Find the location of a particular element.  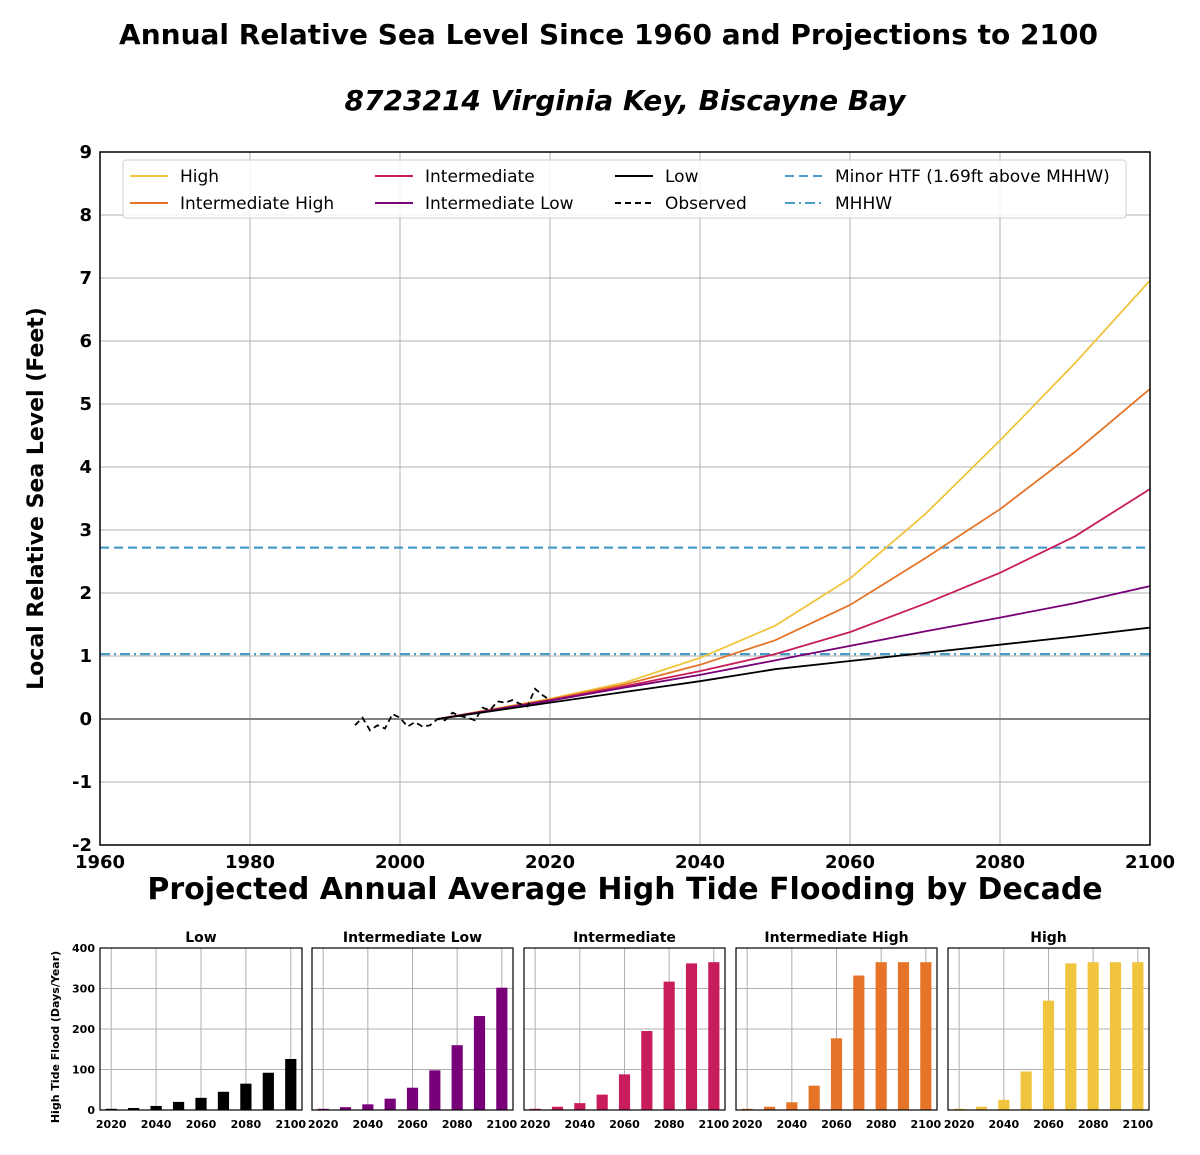

x-tick-label: 2000 is located at coordinates (400, 861).